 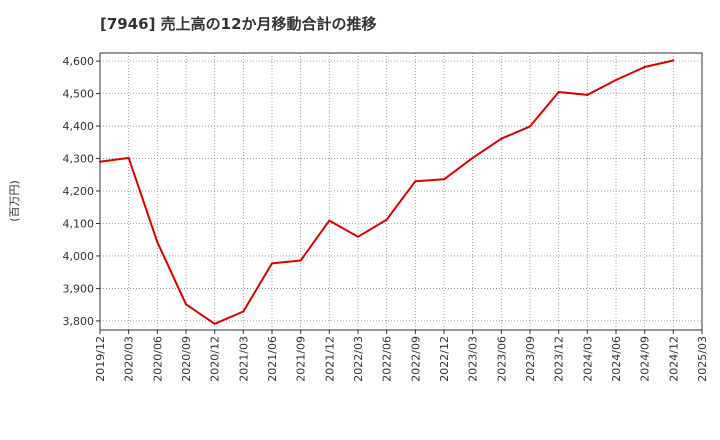 What do you see at coordinates (129, 359) in the screenshot?
I see `x-tick-label: 2020/03` at bounding box center [129, 359].